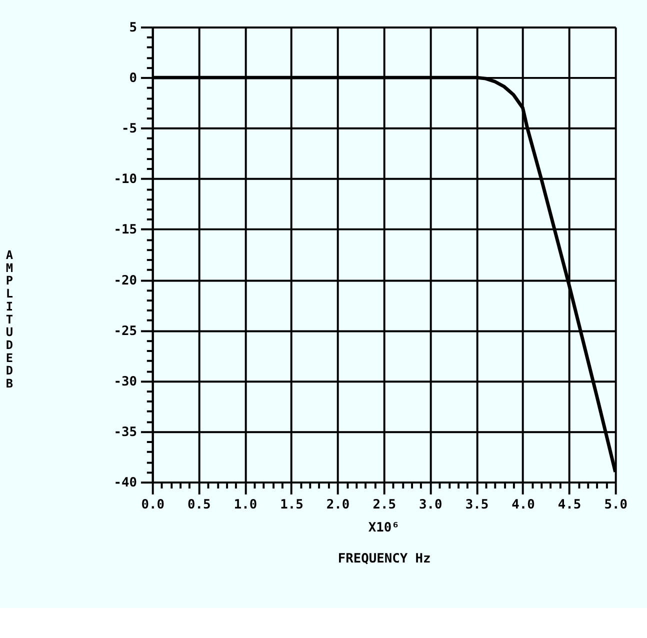 This screenshot has height=638, width=647. What do you see at coordinates (384, 559) in the screenshot?
I see `x-axis-title: FREQUENCY Hz` at bounding box center [384, 559].